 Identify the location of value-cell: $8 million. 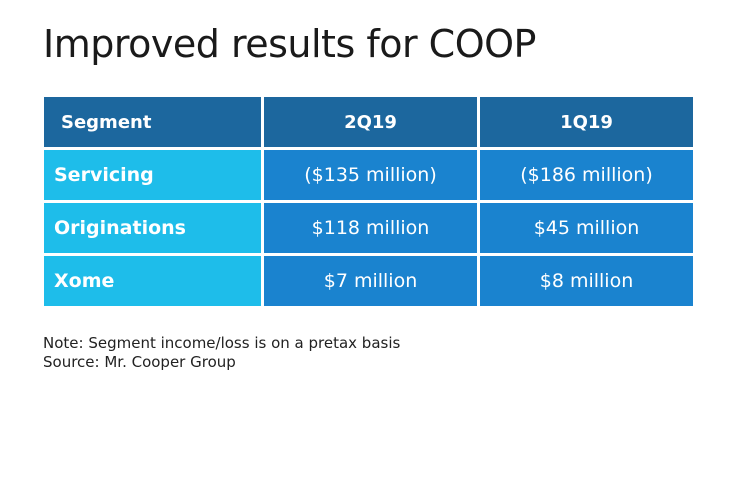
(586, 281).